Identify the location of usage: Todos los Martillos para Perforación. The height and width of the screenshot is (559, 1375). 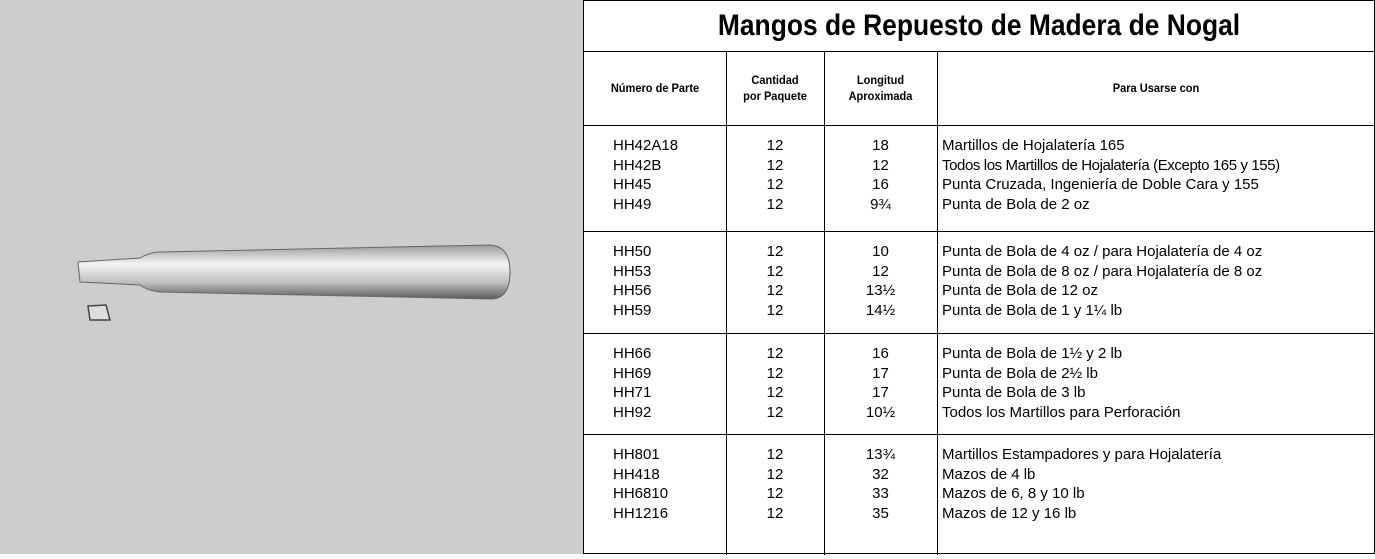
(1061, 412).